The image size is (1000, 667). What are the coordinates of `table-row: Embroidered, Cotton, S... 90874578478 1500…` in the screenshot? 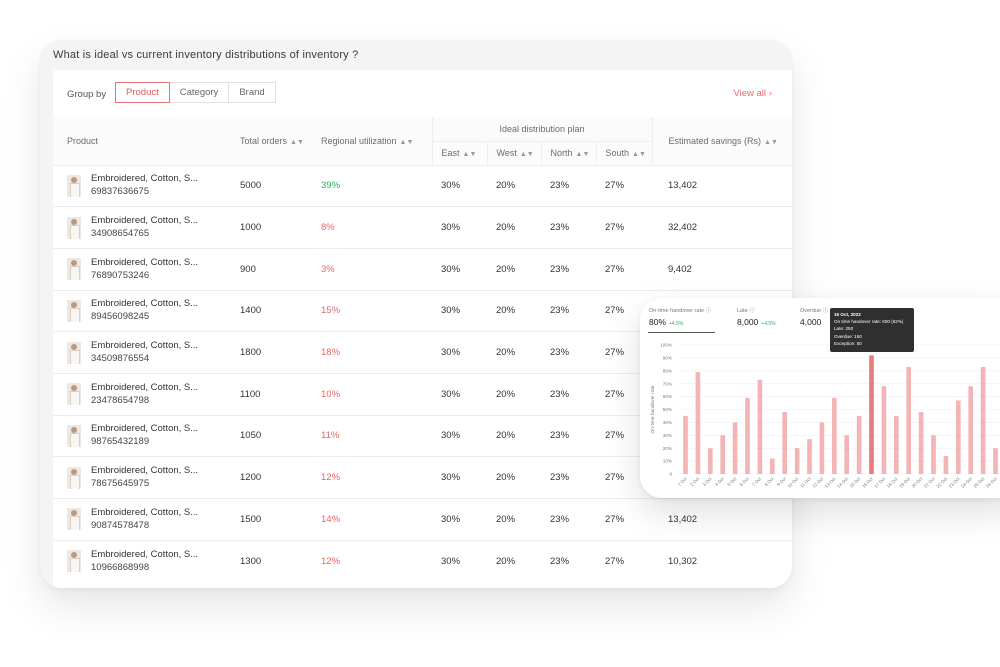 It's located at (422, 519).